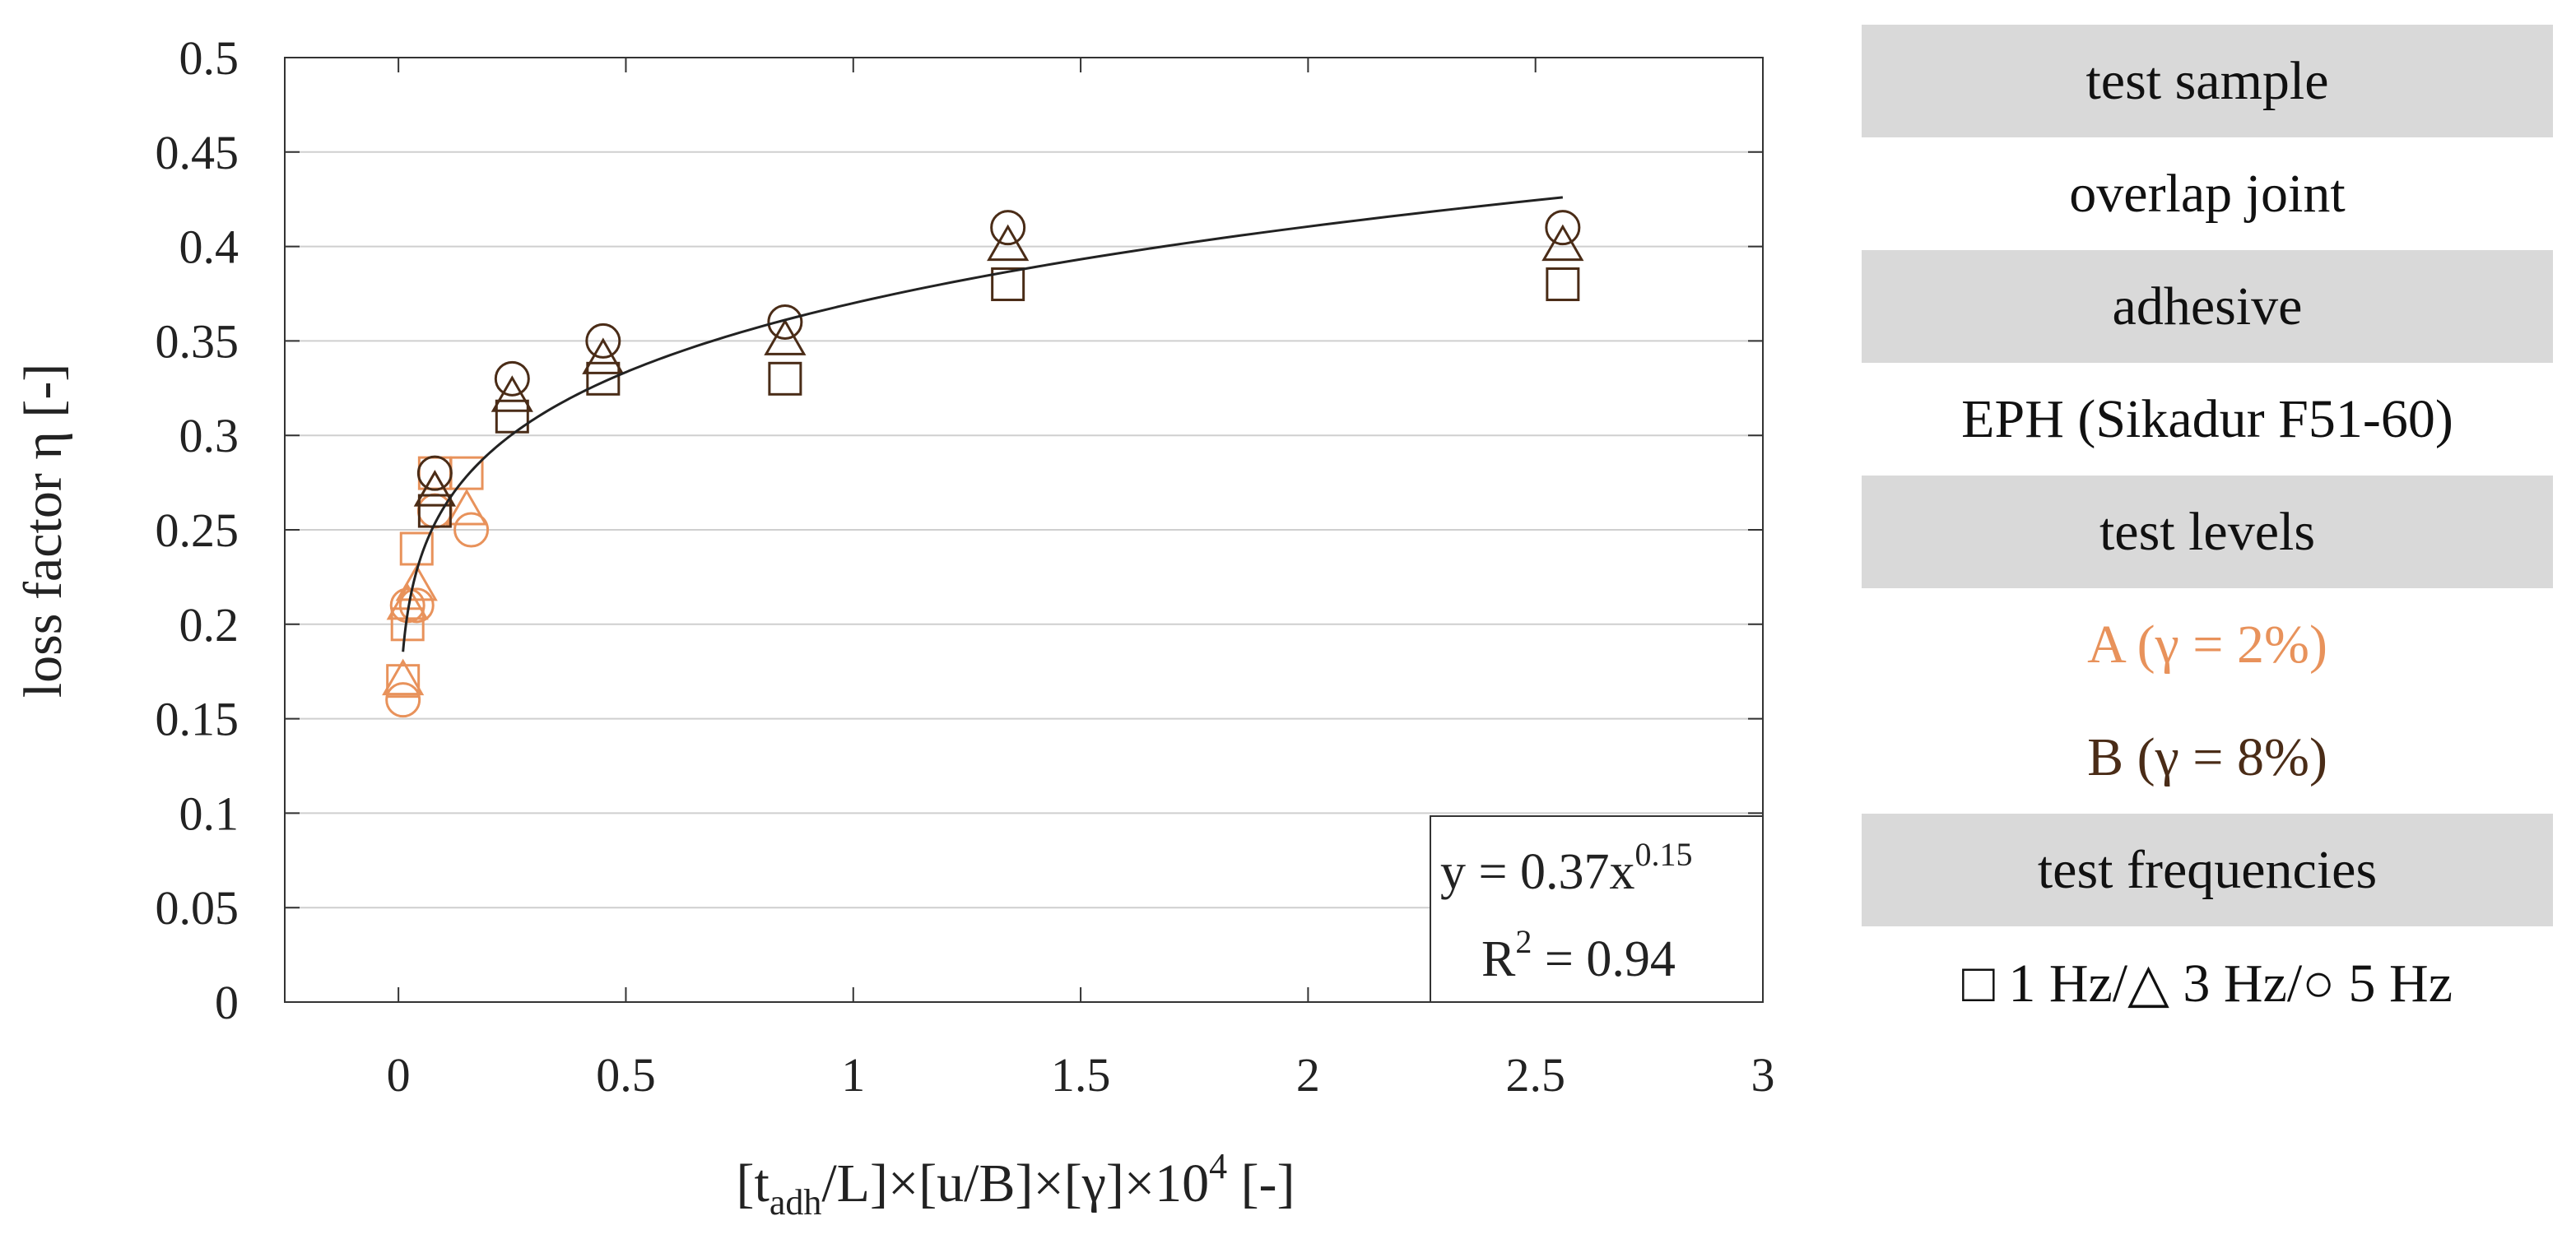 This screenshot has width=2576, height=1239. What do you see at coordinates (1308, 1075) in the screenshot?
I see `x-tick-label: 2` at bounding box center [1308, 1075].